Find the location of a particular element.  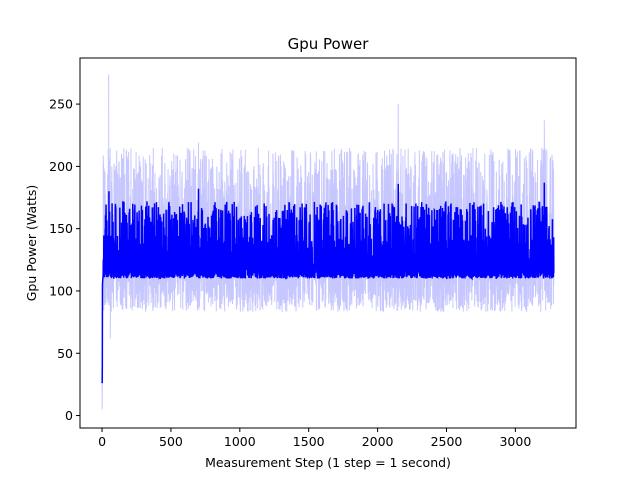

x-axis-label: Measurement Step (1 step = 1 second) is located at coordinates (328, 462).